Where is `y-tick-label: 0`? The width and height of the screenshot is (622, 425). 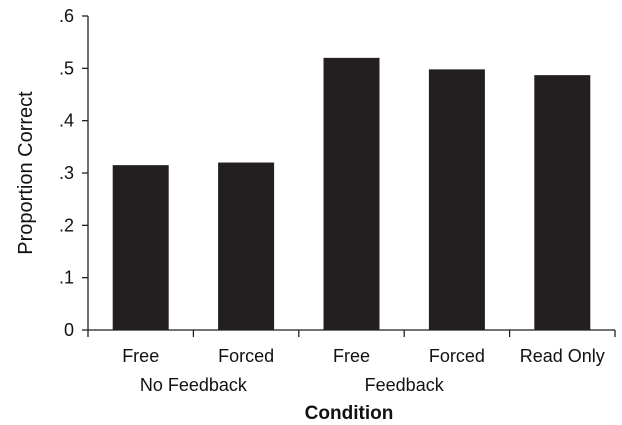
y-tick-label: 0 is located at coordinates (69, 330).